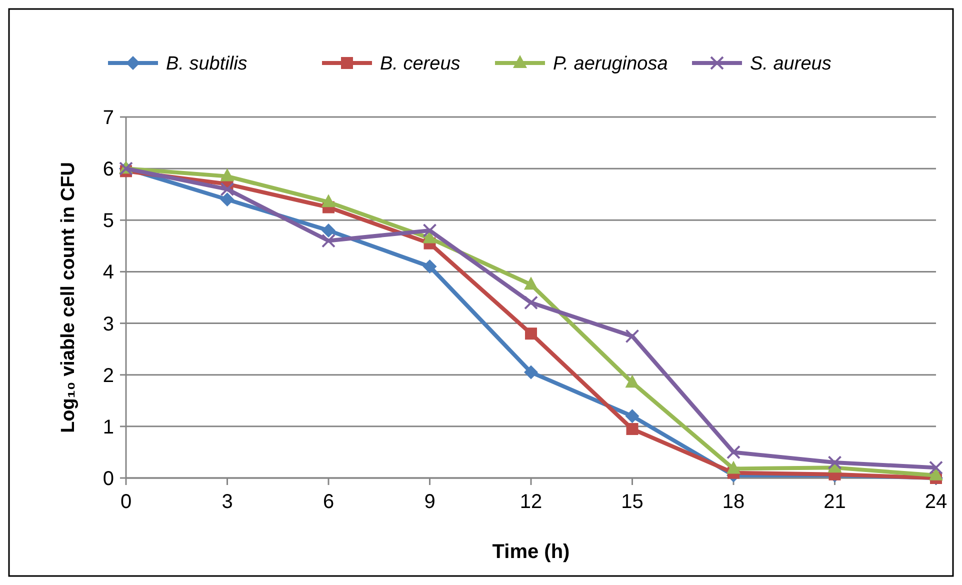 This screenshot has height=585, width=962. Describe the element at coordinates (733, 502) in the screenshot. I see `x-tick-label: 18` at that location.